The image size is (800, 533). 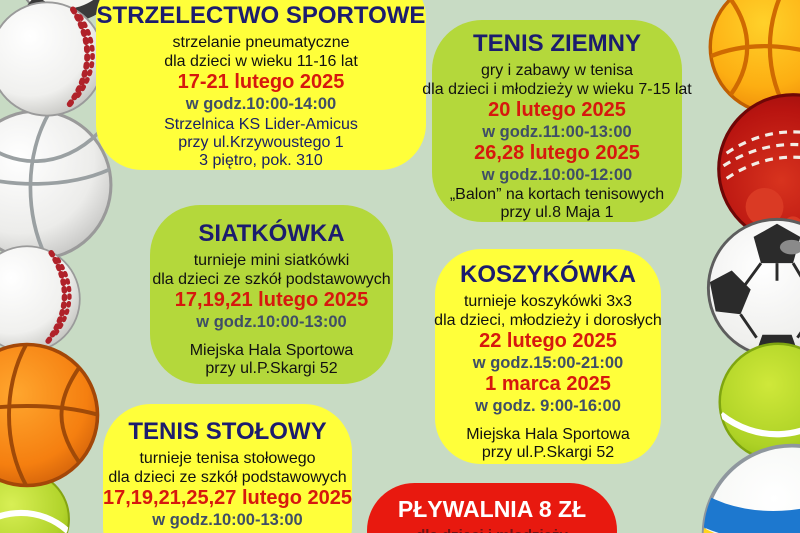 What do you see at coordinates (52, 59) in the screenshot?
I see `baseball-top-icon` at bounding box center [52, 59].